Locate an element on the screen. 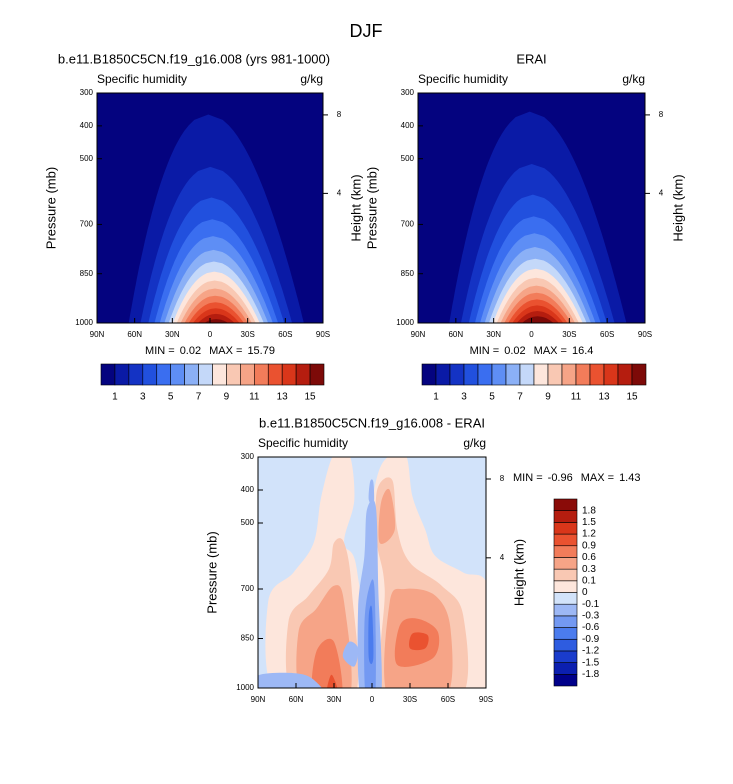 The height and width of the screenshot is (784, 733). colorbar-label: 7 is located at coordinates (199, 397).